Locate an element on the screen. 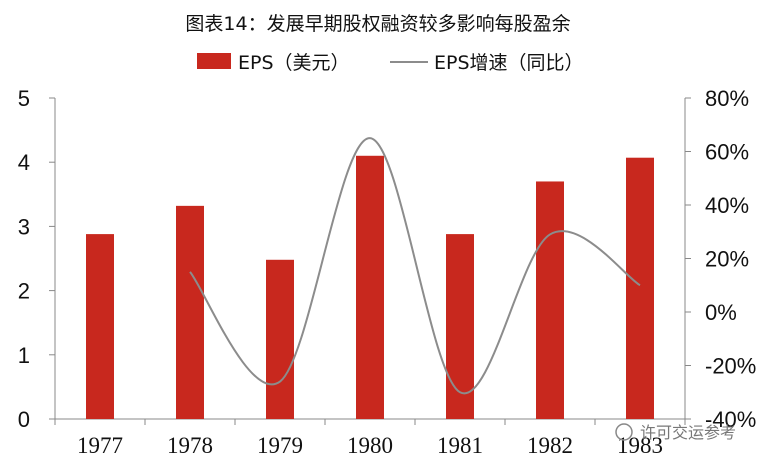 Image resolution: width=784 pixels, height=468 pixels. right-tick-label: -20% is located at coordinates (730, 366).